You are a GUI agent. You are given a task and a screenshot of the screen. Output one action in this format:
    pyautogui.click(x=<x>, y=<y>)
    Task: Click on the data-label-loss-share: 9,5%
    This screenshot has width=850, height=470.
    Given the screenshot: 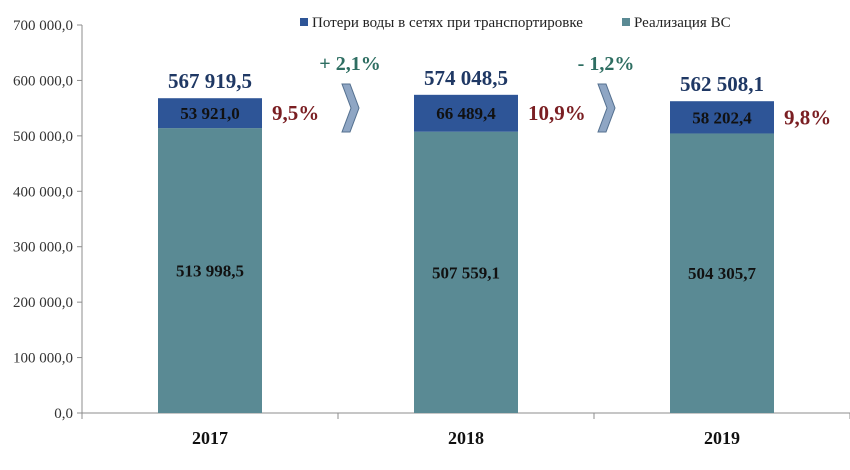 What is the action you would take?
    pyautogui.click(x=295, y=113)
    